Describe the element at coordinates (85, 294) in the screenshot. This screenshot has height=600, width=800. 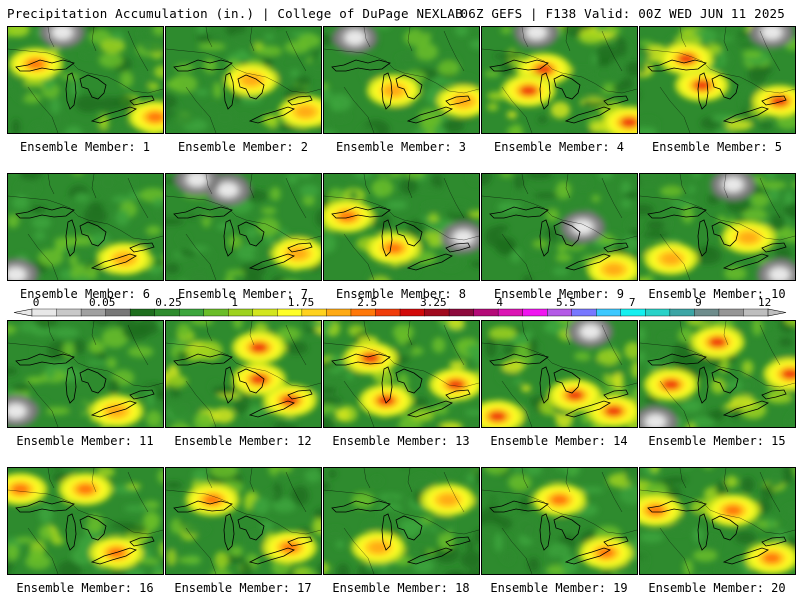
I see `ensemble-member-label: Ensemble Member: 6` at that location.